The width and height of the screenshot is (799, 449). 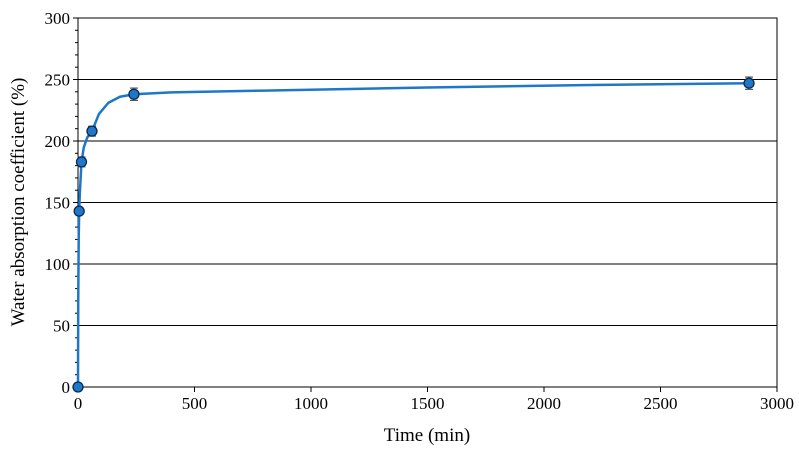 I want to click on y-axis: 0 50 100 150 200 250 300, so click(x=61, y=203).